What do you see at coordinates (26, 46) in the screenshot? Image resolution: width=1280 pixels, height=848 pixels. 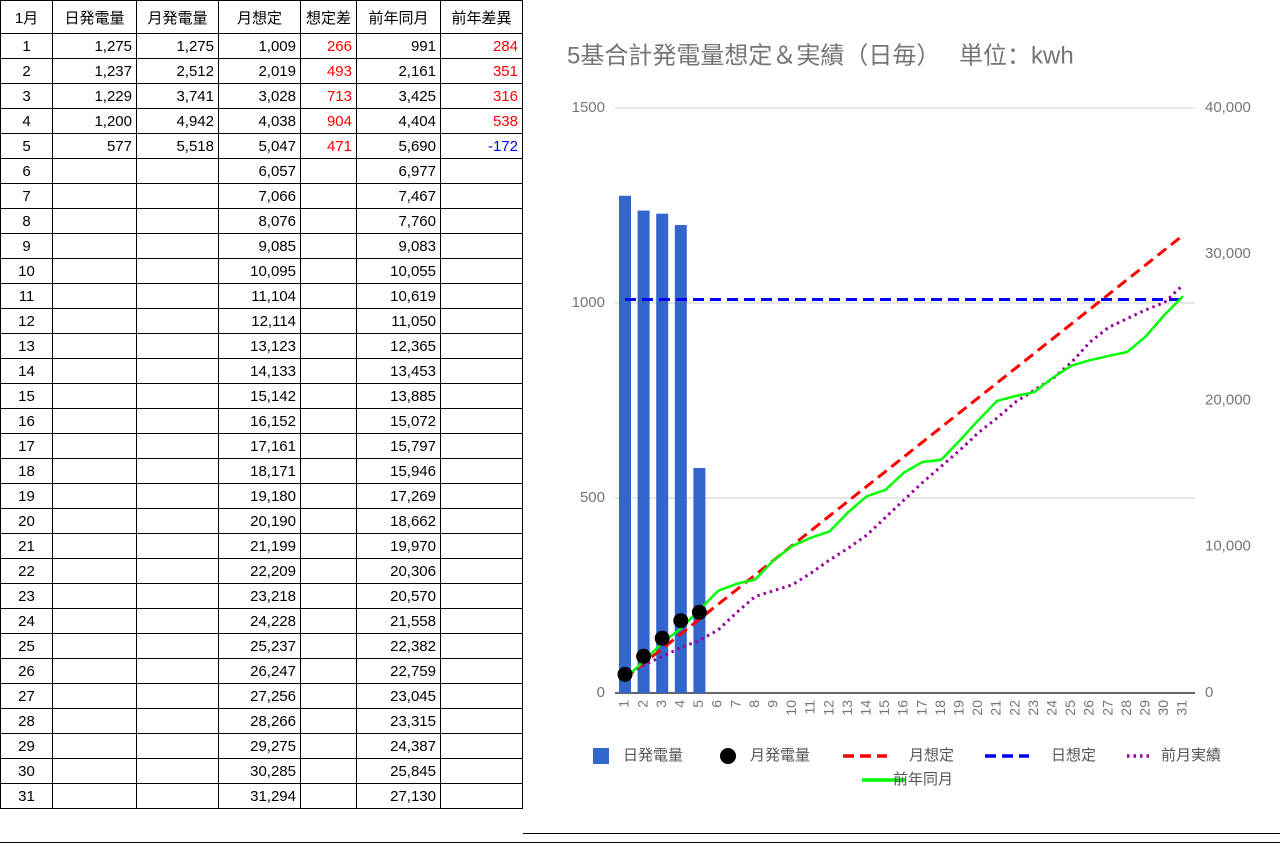 I see `table-cell: 1` at bounding box center [26, 46].